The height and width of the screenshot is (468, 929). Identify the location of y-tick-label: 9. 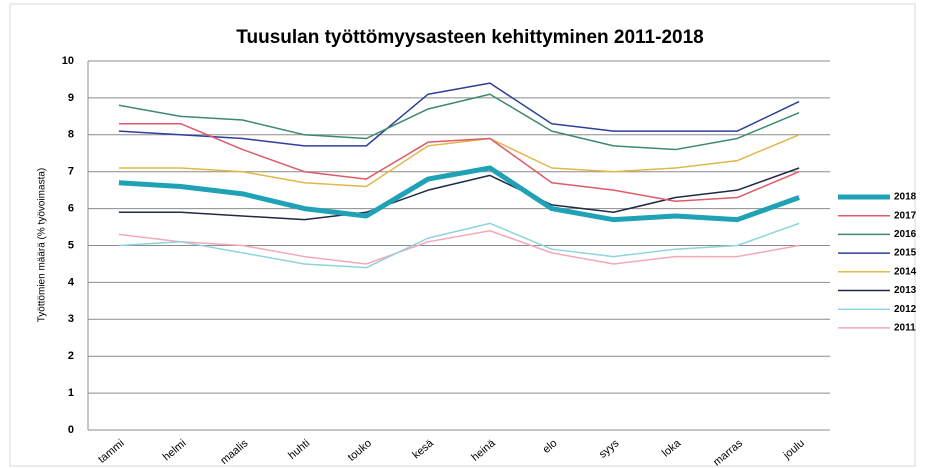
(71, 98).